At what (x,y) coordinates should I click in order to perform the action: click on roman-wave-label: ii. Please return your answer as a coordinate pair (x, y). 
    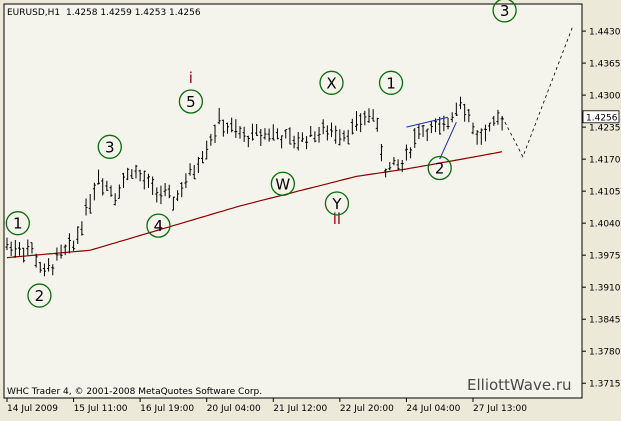
    Looking at the image, I should click on (337, 219).